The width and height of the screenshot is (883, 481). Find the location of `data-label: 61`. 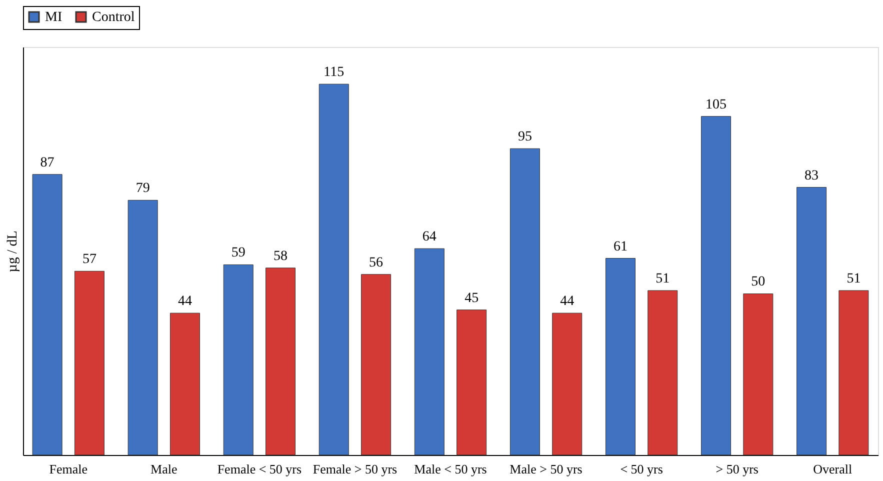

data-label: 61 is located at coordinates (620, 246).